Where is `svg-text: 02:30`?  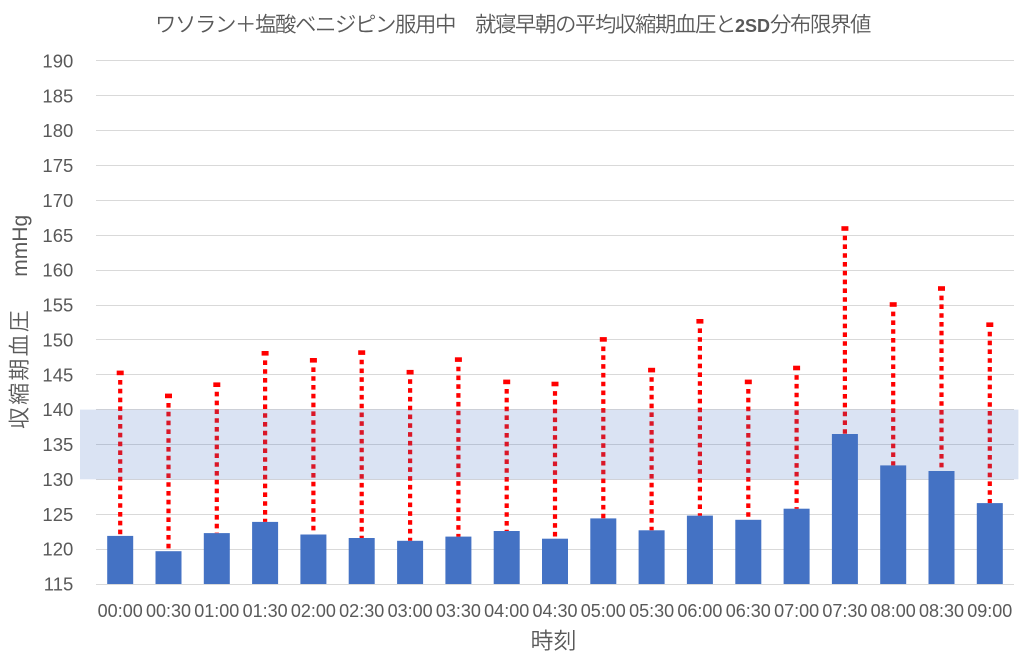
svg-text: 02:30 is located at coordinates (361, 611).